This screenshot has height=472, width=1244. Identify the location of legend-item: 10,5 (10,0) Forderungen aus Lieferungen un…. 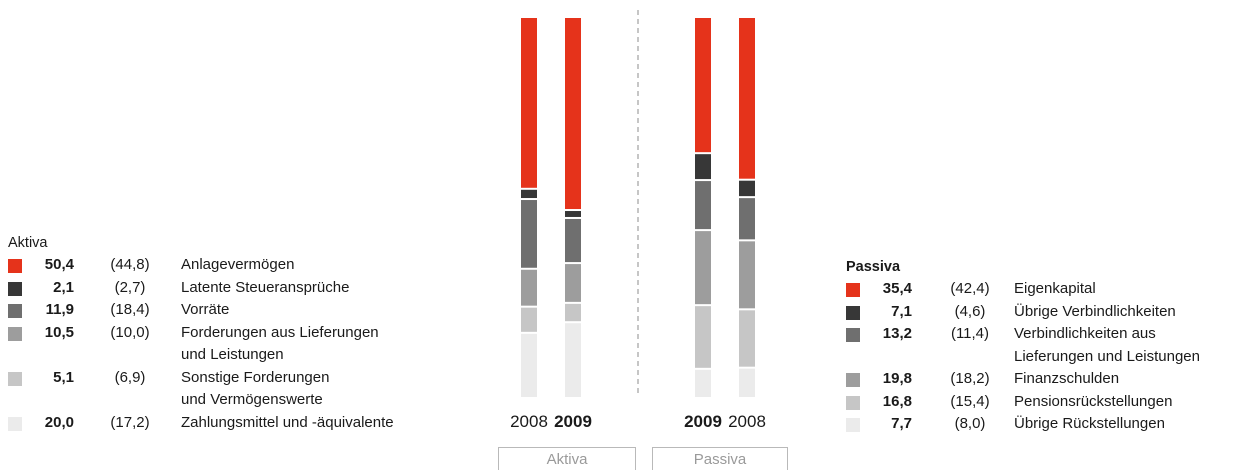
(233, 344).